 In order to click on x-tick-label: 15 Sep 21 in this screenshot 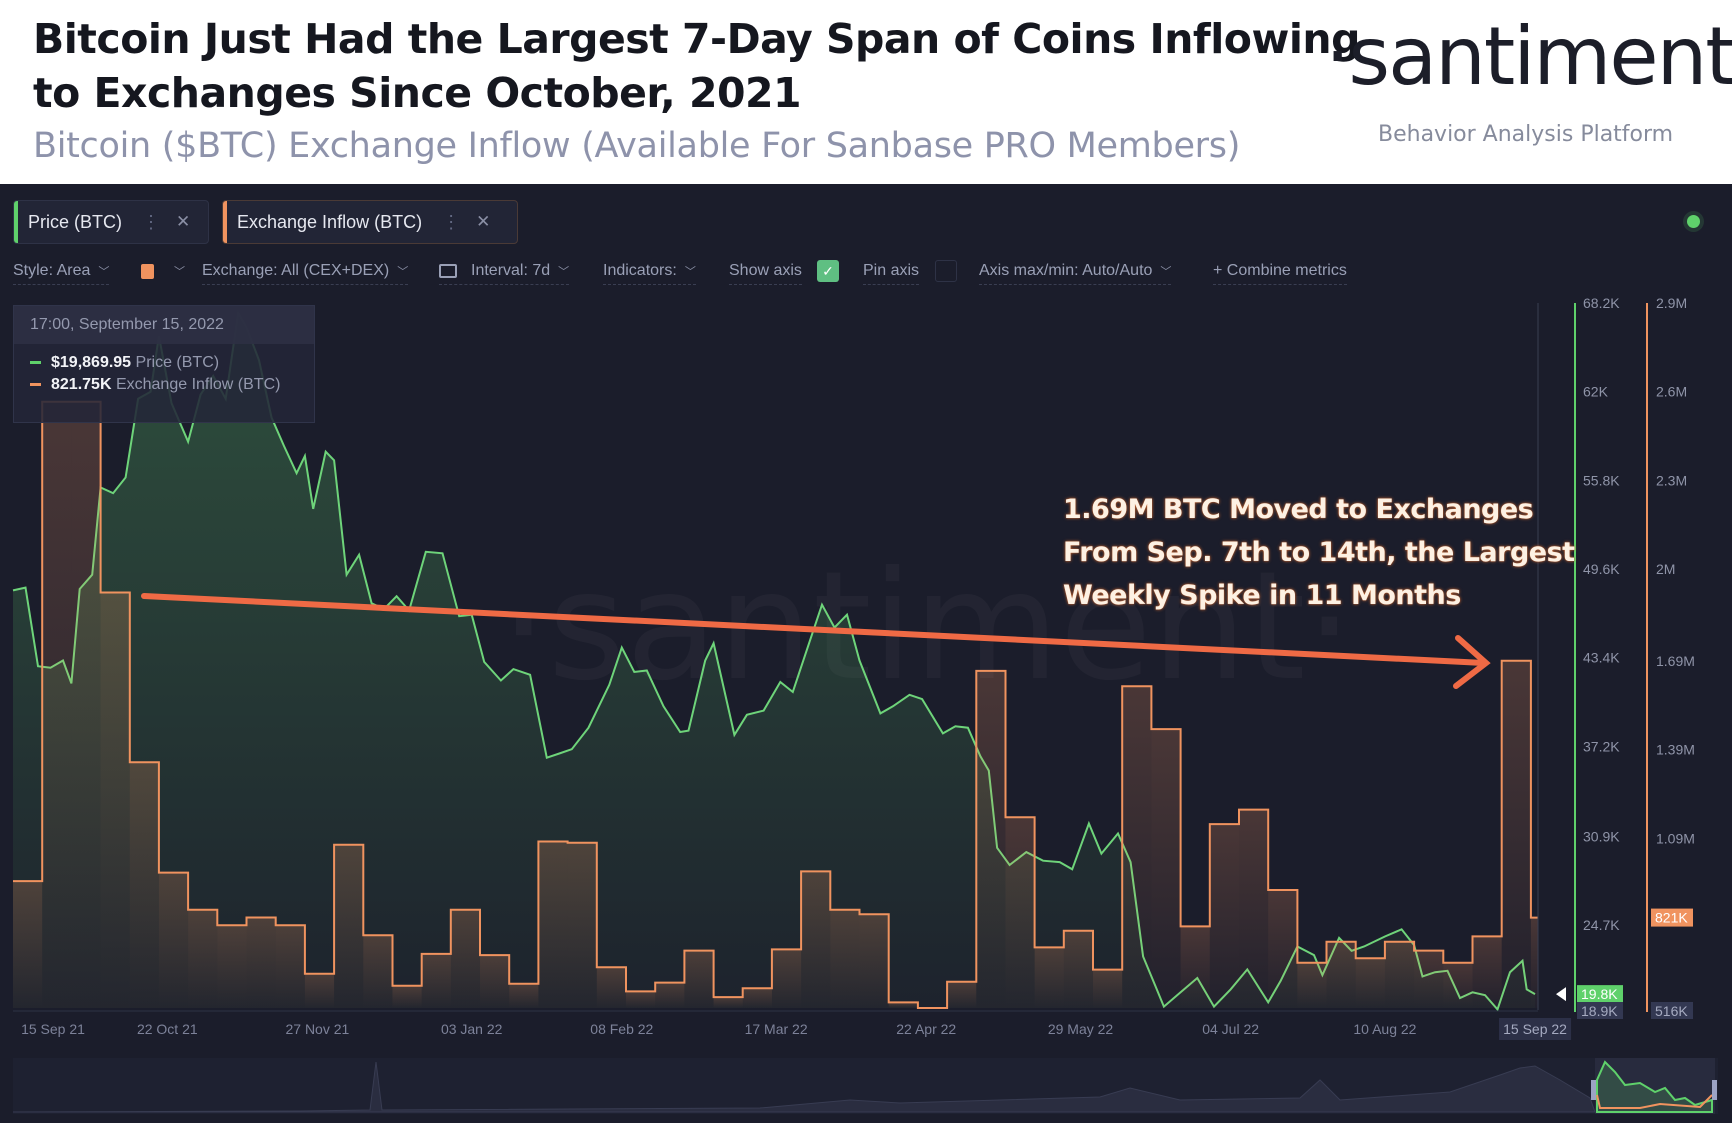, I will do `click(53, 1029)`.